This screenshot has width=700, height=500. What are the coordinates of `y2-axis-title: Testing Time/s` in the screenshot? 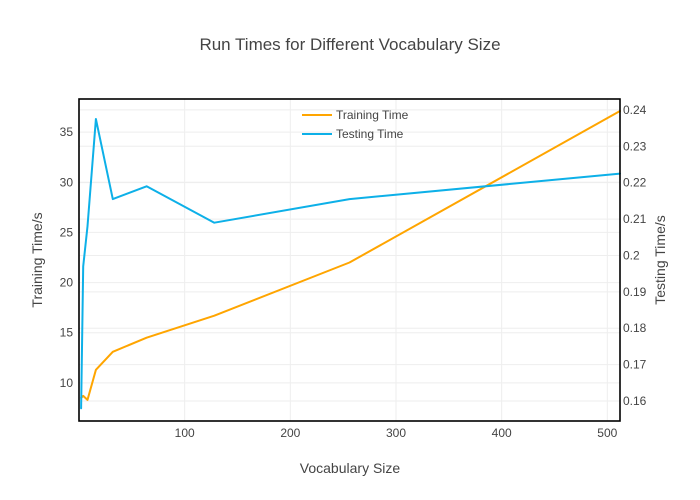 It's located at (660, 259).